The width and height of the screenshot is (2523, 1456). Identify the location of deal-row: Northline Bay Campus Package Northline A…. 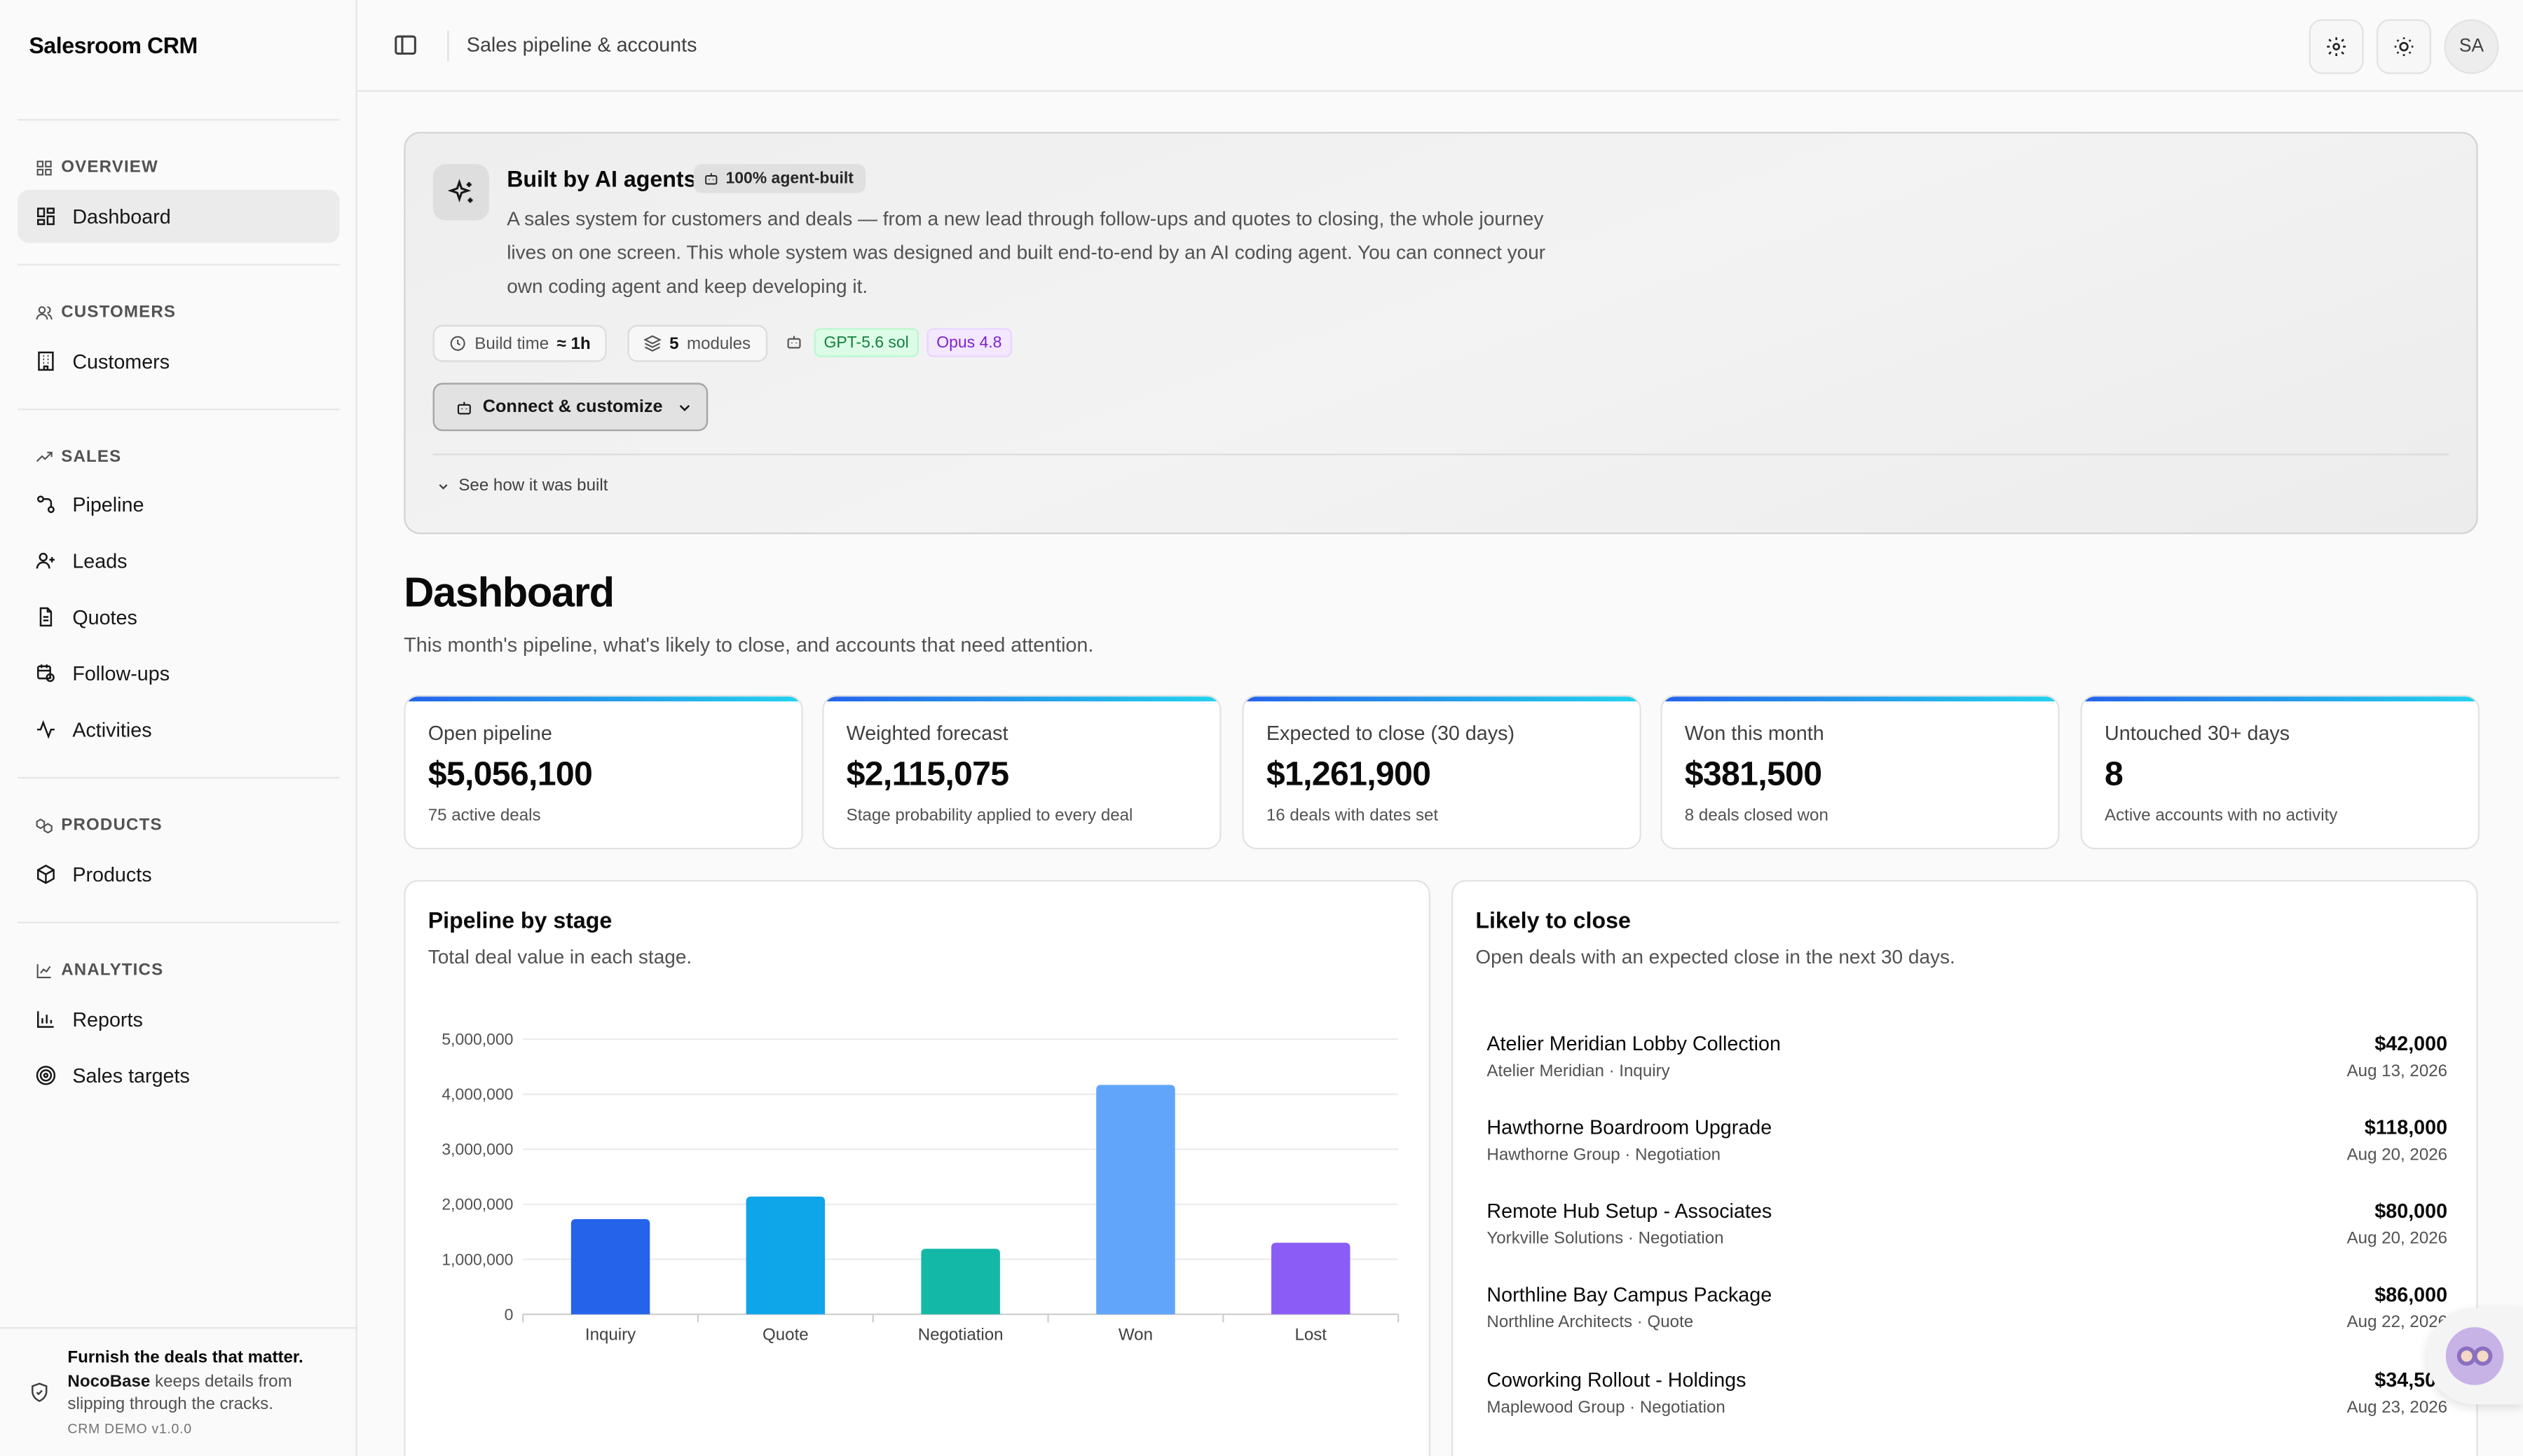
(1966, 1316).